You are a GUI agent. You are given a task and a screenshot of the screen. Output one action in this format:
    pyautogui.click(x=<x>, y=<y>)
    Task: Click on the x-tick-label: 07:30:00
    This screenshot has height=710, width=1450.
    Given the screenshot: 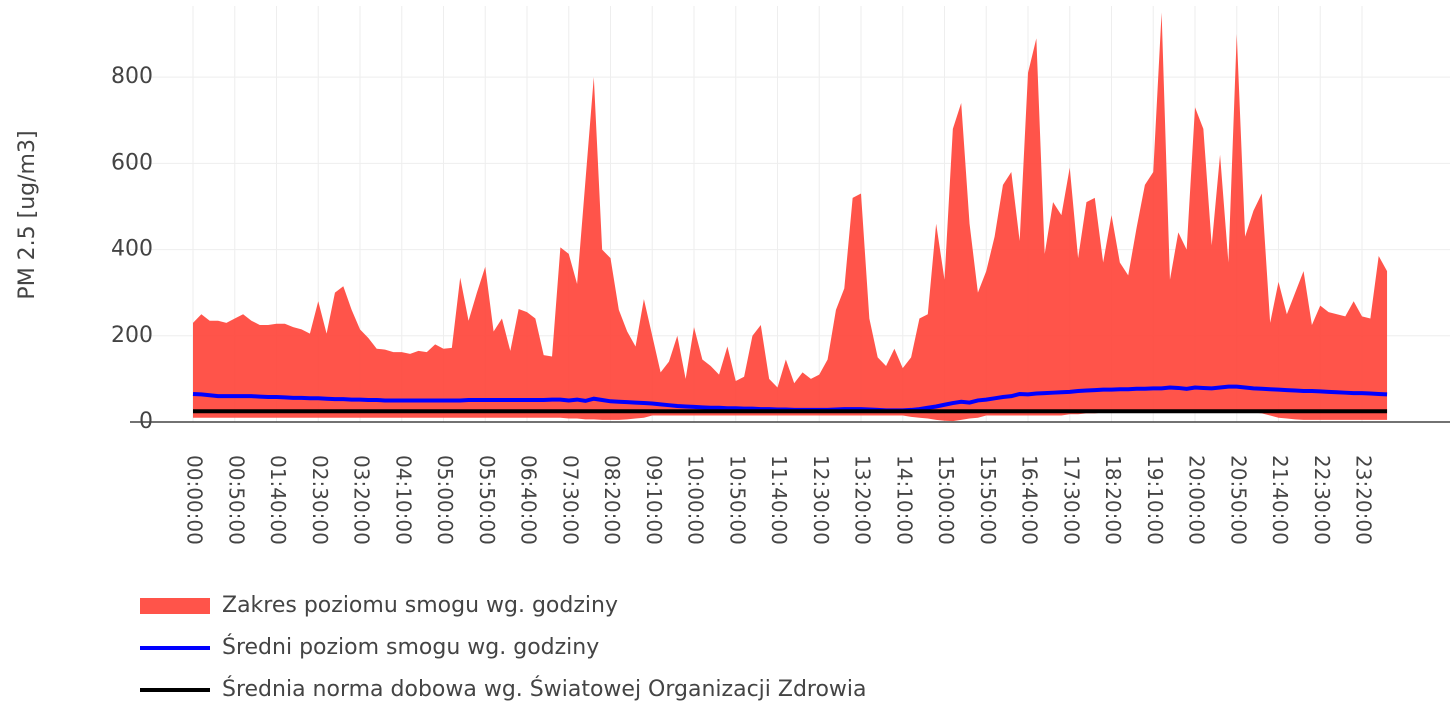 What is the action you would take?
    pyautogui.click(x=570, y=500)
    